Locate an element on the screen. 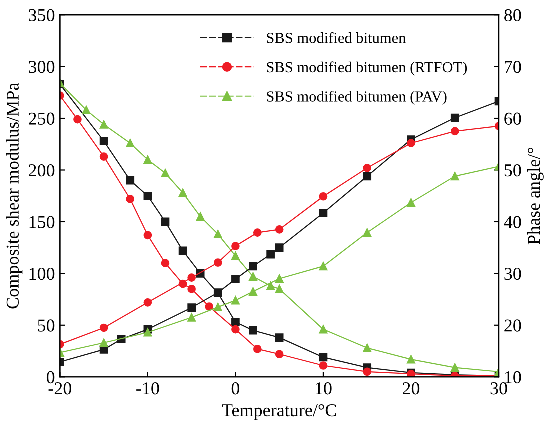  y2-tick-label: 70 is located at coordinates (513, 67).